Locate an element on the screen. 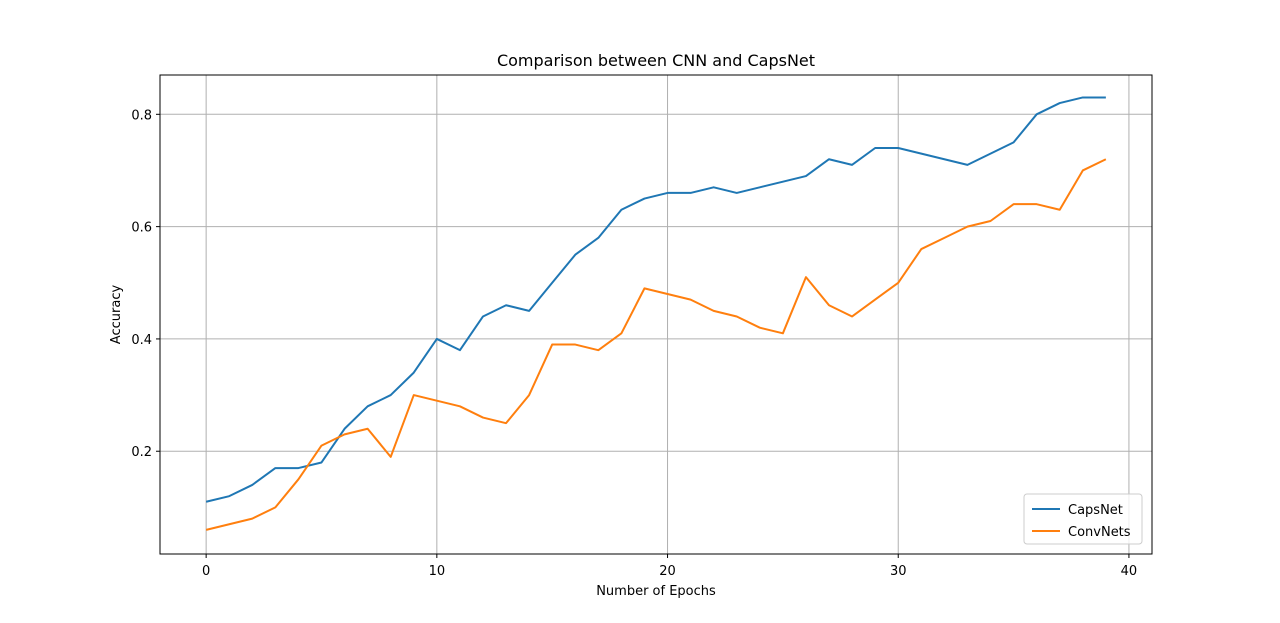 The width and height of the screenshot is (1280, 623). legend-label: ConvNets is located at coordinates (1099, 532).